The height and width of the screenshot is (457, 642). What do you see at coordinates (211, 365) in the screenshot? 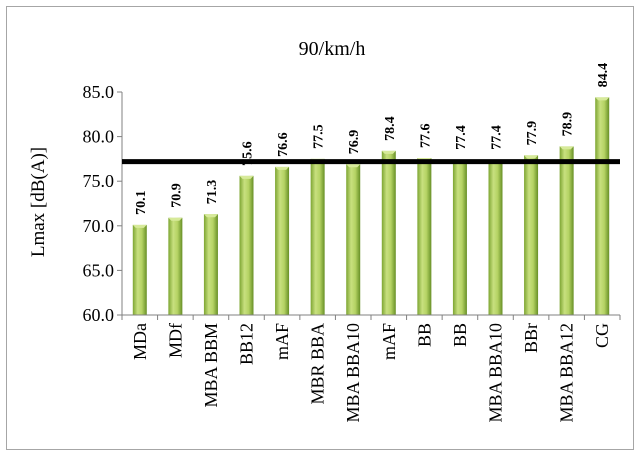
I see `x-tick-label: MBA BBM` at bounding box center [211, 365].